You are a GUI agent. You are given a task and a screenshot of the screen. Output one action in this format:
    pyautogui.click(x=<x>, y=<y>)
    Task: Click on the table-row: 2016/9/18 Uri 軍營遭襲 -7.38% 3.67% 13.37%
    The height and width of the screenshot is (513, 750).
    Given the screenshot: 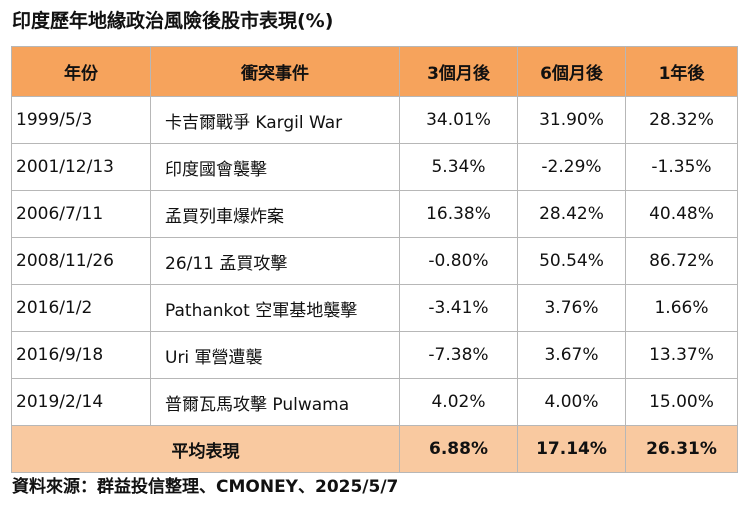 What is the action you would take?
    pyautogui.click(x=374, y=355)
    